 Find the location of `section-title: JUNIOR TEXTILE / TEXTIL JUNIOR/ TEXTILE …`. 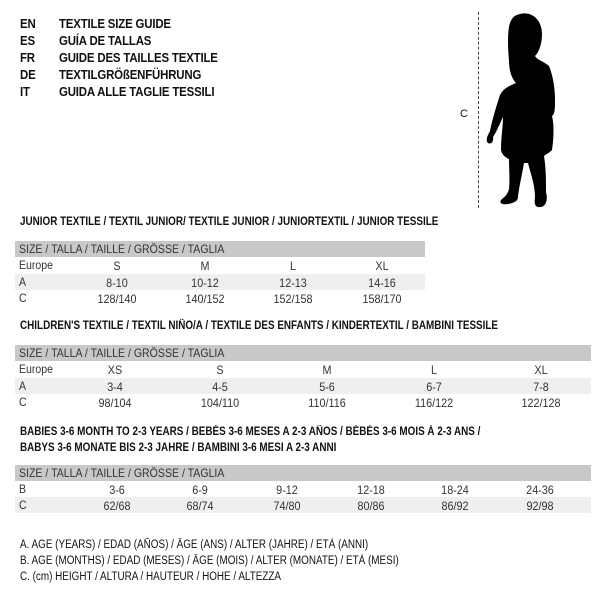

section-title: JUNIOR TEXTILE / TEXTIL JUNIOR/ TEXTILE … is located at coordinates (229, 222).